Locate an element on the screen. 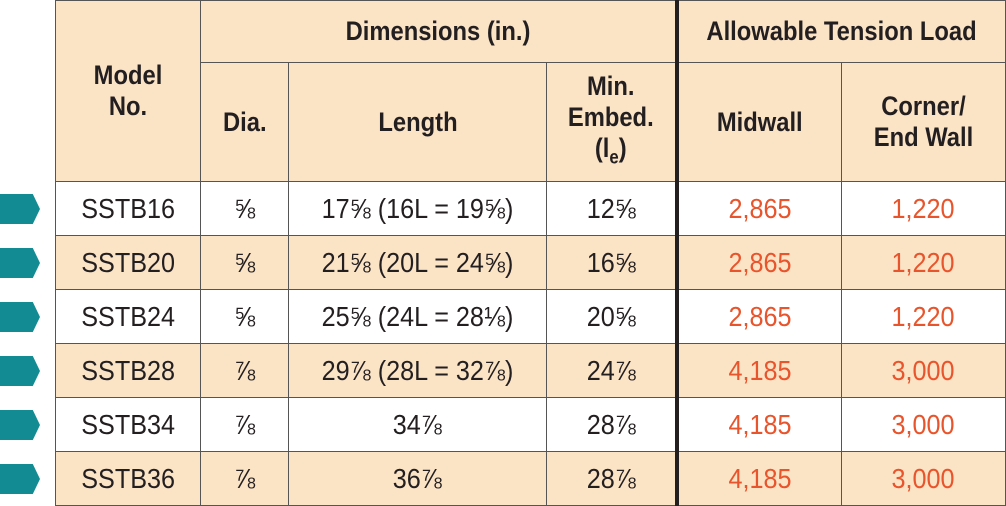 The width and height of the screenshot is (1006, 506). cell-model-text: SSTB28 is located at coordinates (128, 370).